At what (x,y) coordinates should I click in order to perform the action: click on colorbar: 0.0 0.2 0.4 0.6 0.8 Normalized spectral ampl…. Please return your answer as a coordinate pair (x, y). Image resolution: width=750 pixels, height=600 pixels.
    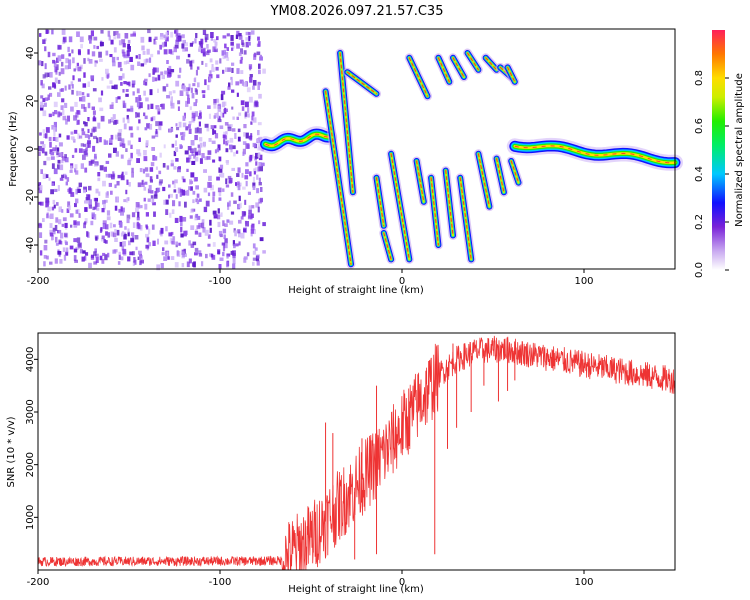
    Looking at the image, I should click on (719, 154).